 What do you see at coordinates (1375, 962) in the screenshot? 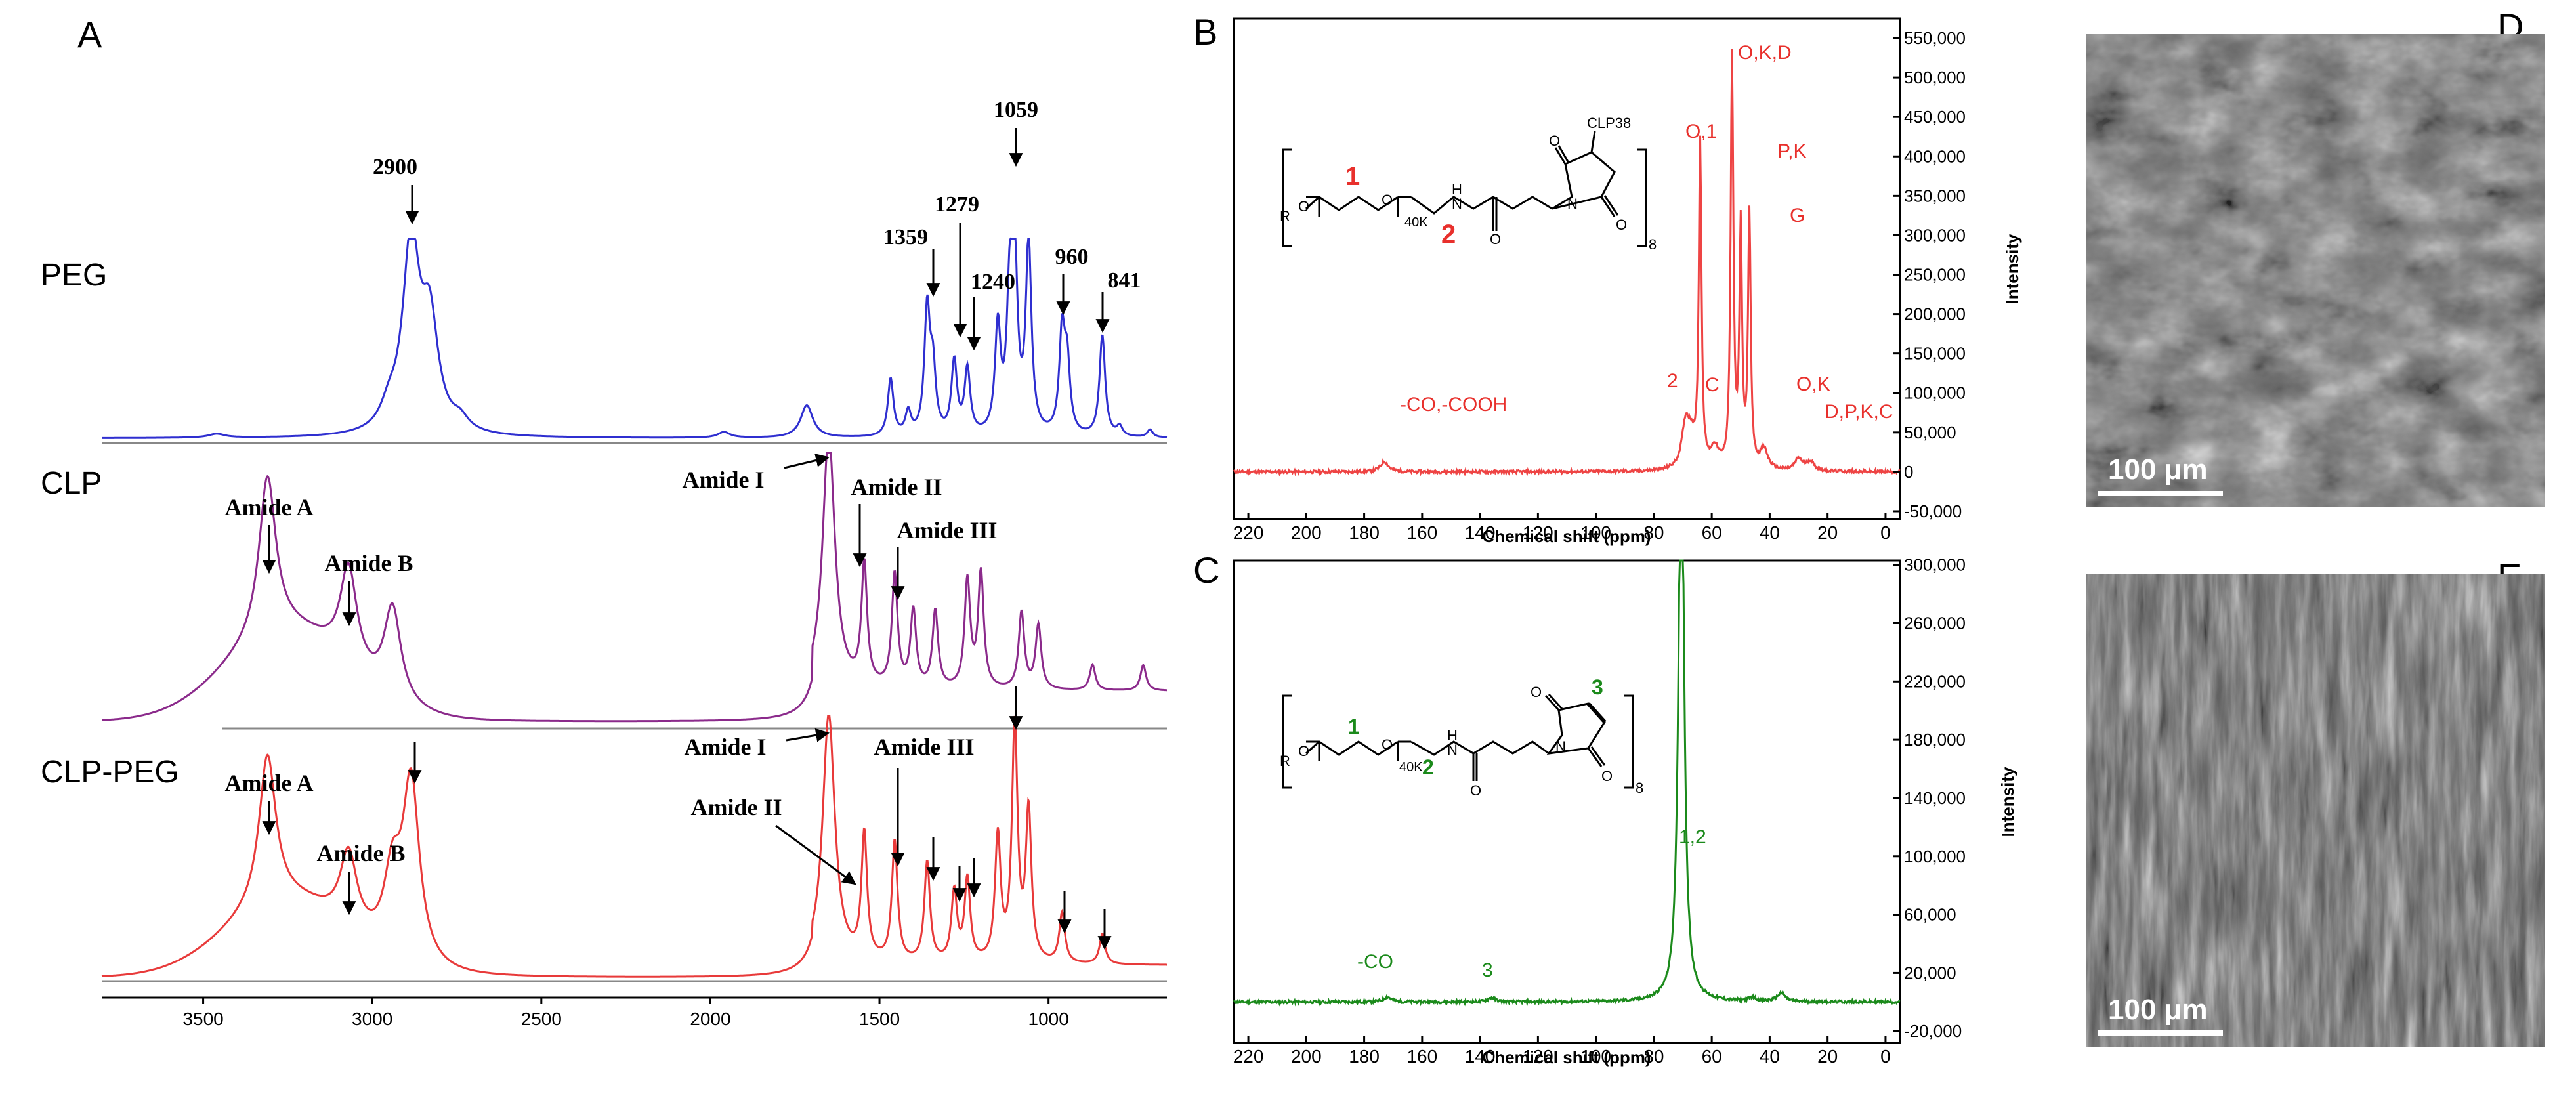
I see `c-peak-label-co: -CO` at bounding box center [1375, 962].